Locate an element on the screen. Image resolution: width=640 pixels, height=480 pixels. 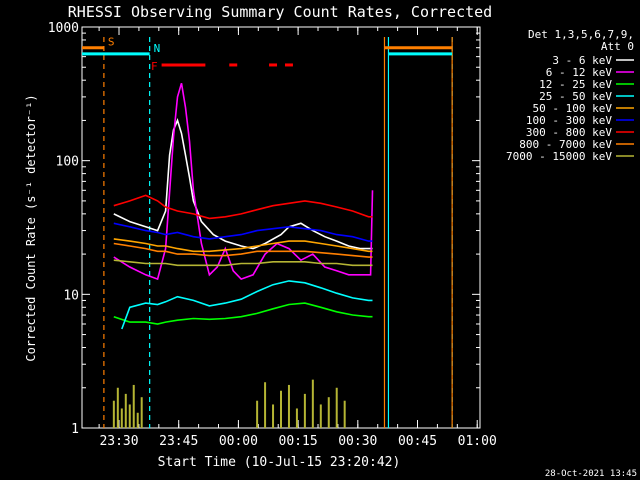
flag-bars: S NF is located at coordinates (267, 54).